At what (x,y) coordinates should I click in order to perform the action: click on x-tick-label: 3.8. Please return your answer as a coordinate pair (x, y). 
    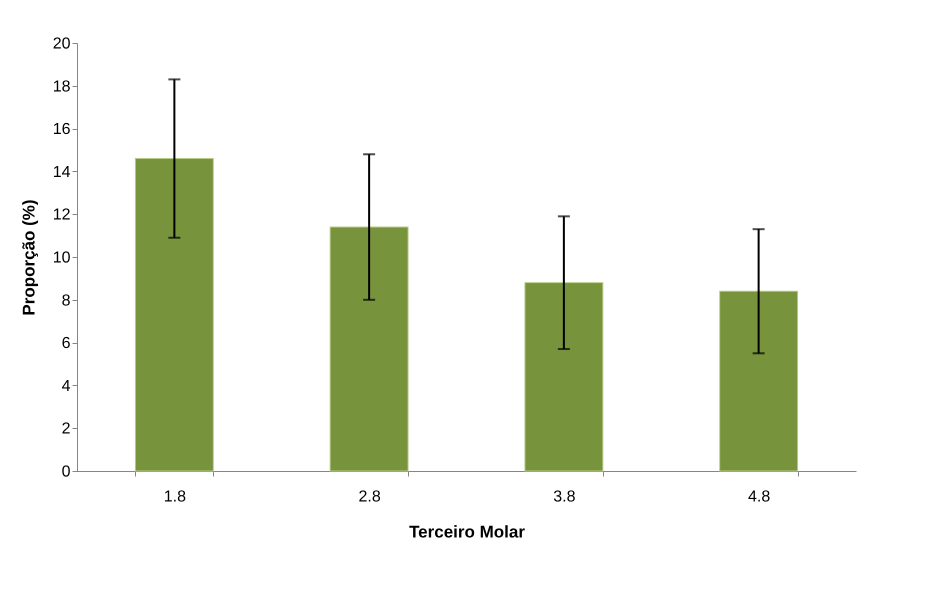
    Looking at the image, I should click on (564, 497).